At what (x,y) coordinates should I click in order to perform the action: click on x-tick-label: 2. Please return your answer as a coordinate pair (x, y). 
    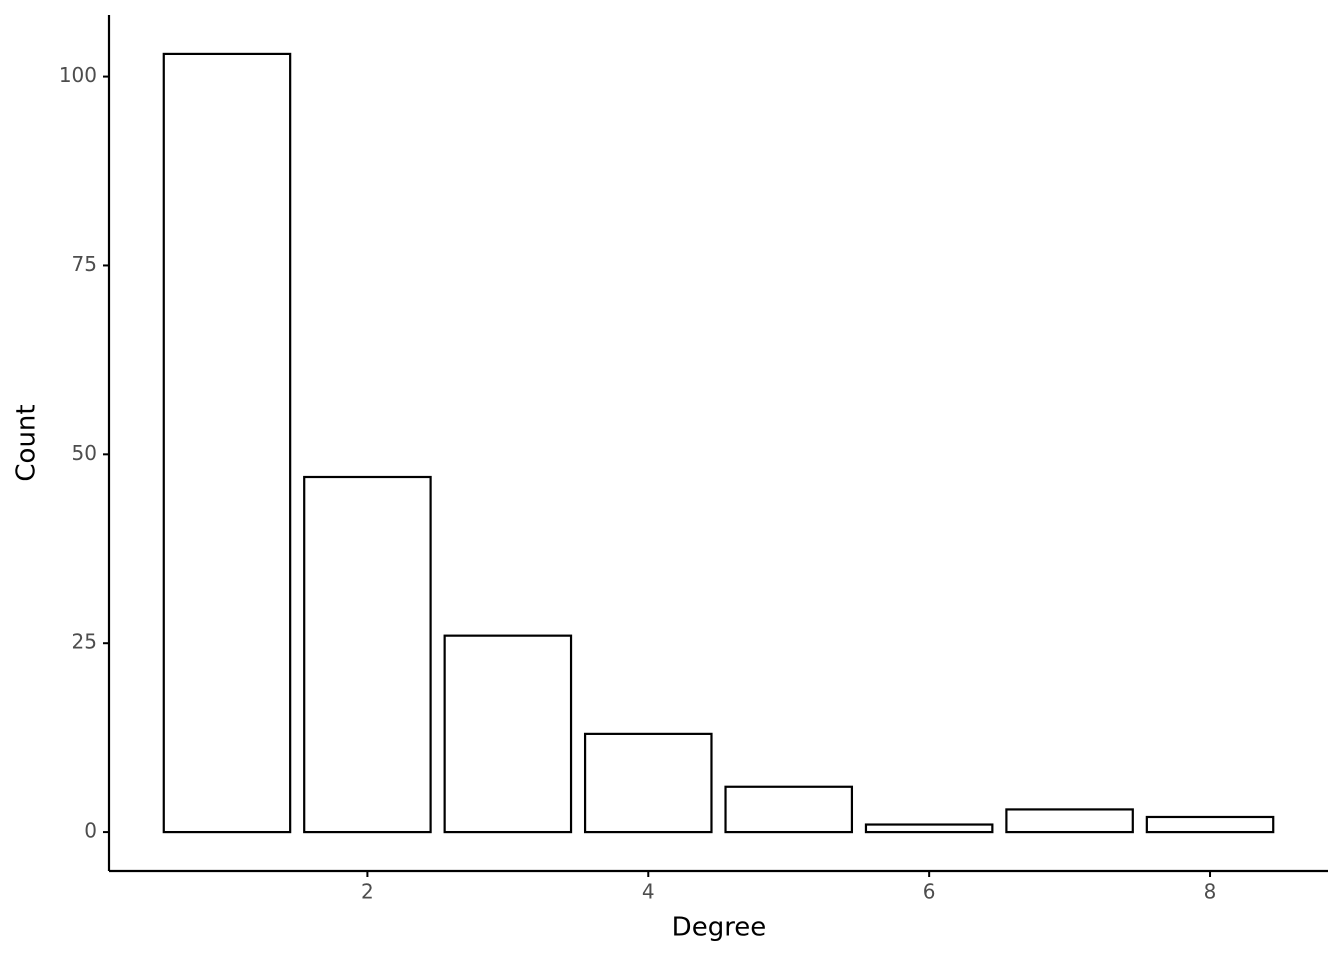
    Looking at the image, I should click on (367, 892).